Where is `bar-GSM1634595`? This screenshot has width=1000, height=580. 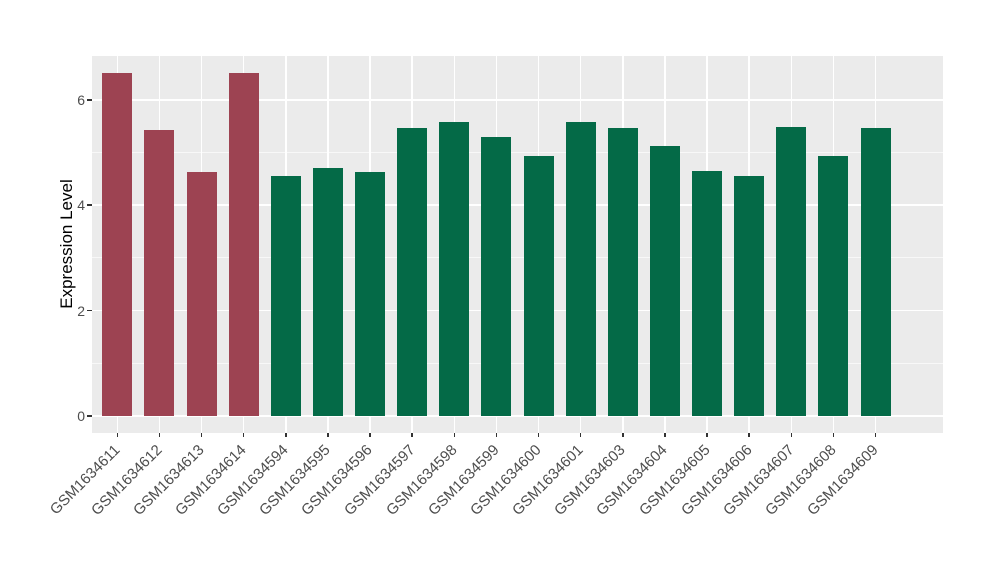
bar-GSM1634595 is located at coordinates (327, 292).